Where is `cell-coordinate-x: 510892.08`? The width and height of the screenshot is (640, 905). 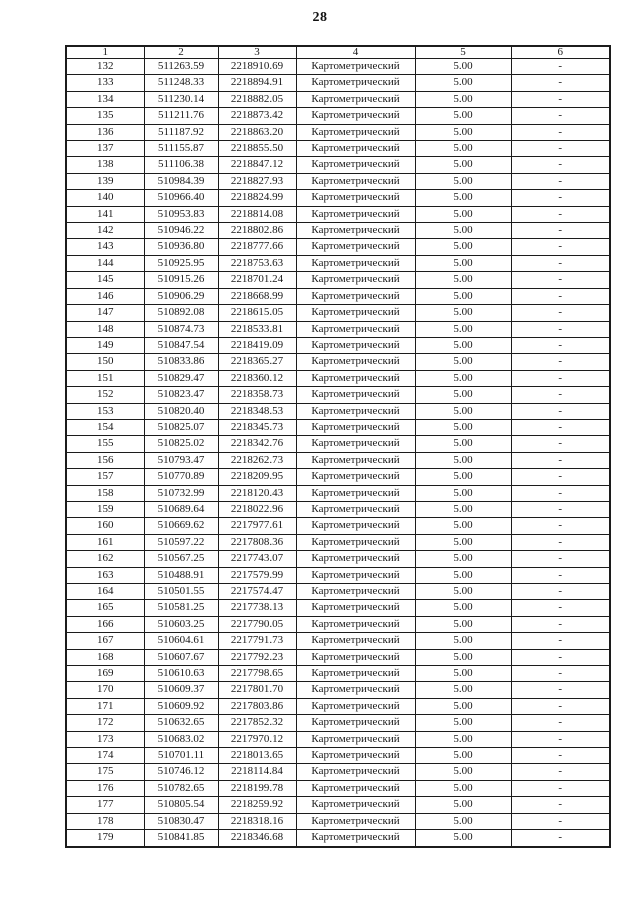 cell-coordinate-x: 510892.08 is located at coordinates (181, 313).